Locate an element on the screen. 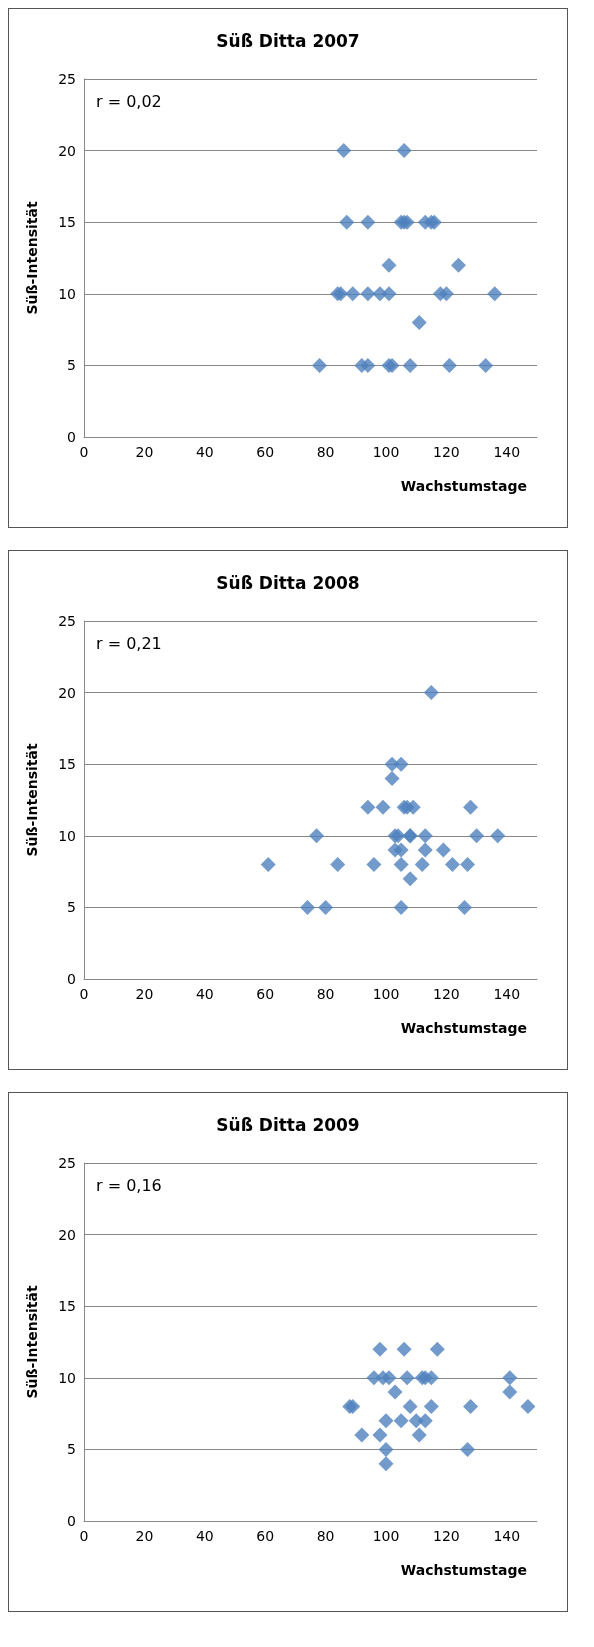  chart-title: Süß Ditta 2008 is located at coordinates (288, 582).